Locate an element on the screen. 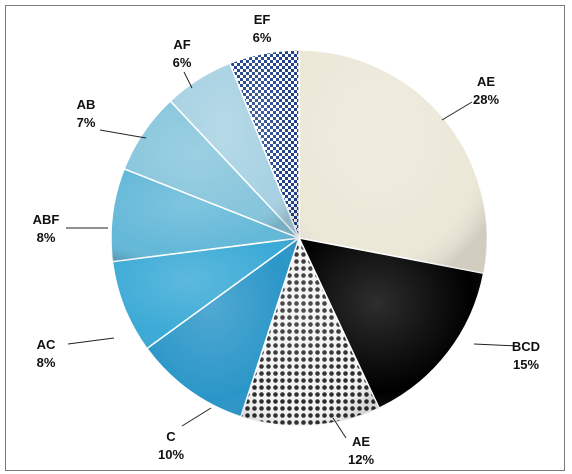 The width and height of the screenshot is (572, 474). slice-value-label-5: 8% is located at coordinates (46, 237).